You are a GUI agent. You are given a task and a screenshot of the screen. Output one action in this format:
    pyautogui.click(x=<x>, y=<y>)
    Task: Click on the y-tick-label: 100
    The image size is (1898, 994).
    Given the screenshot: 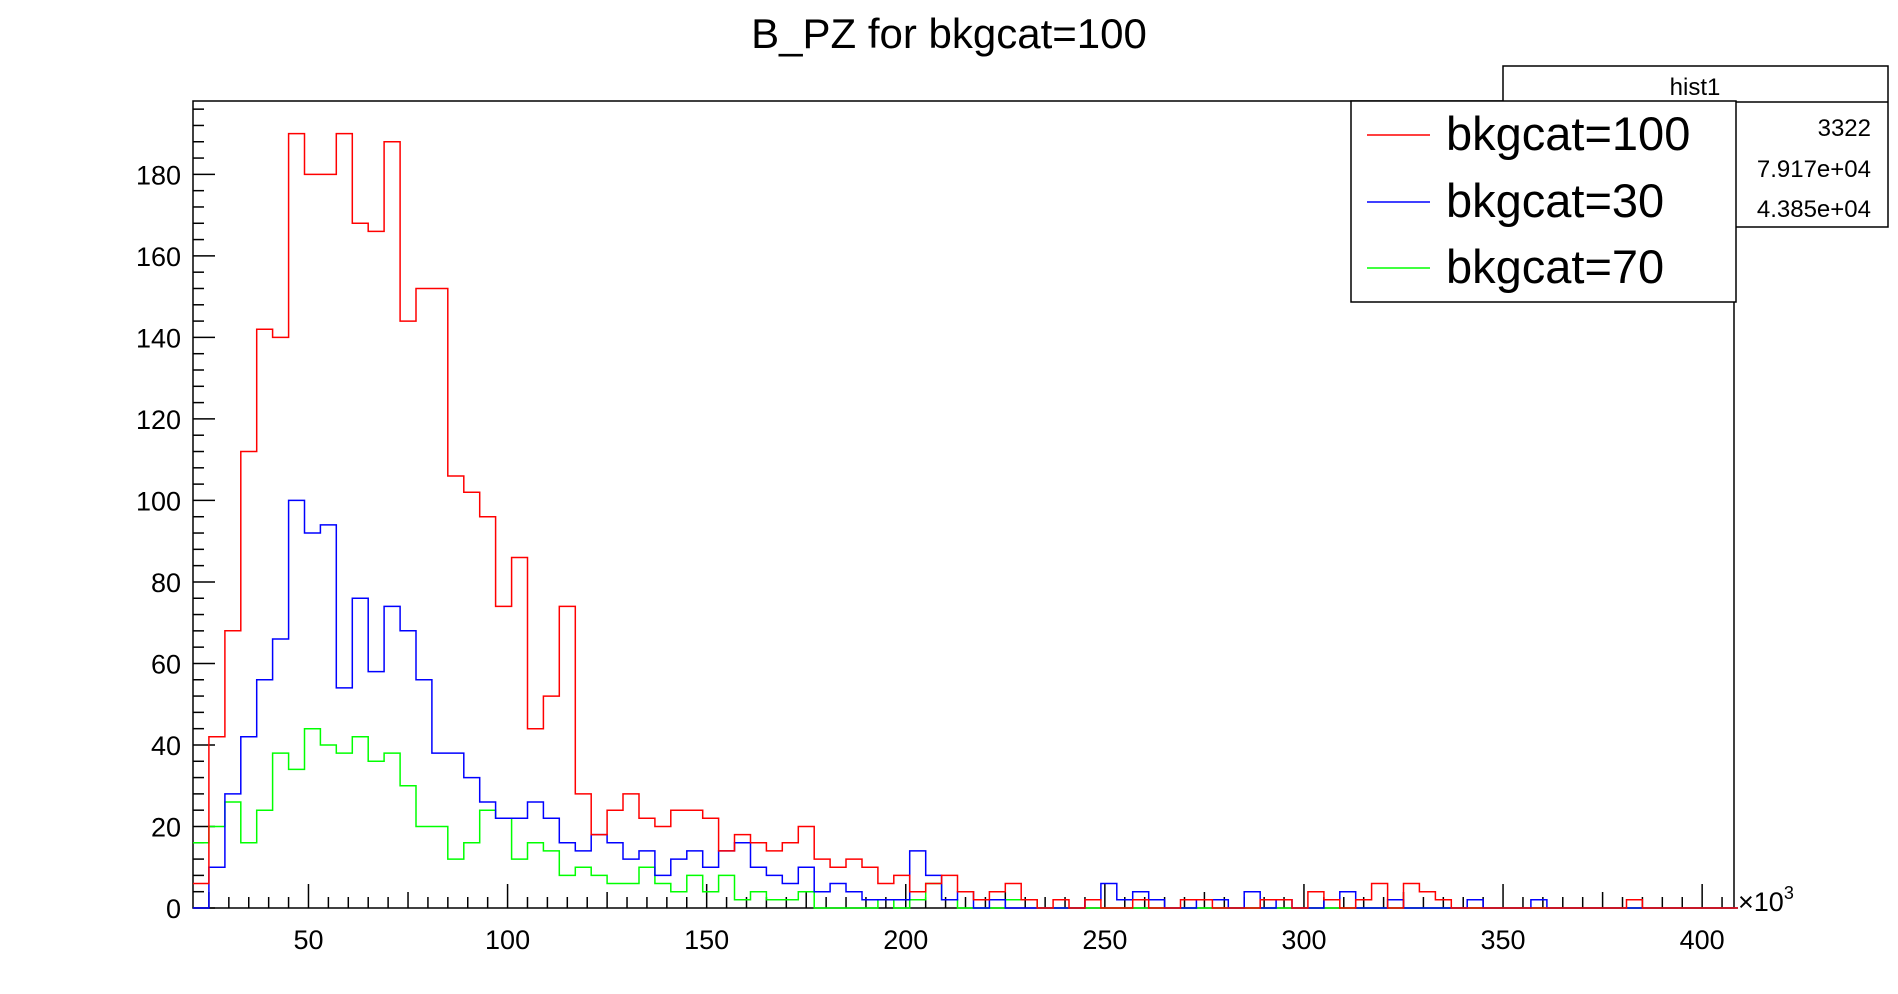 What is the action you would take?
    pyautogui.click(x=158, y=501)
    